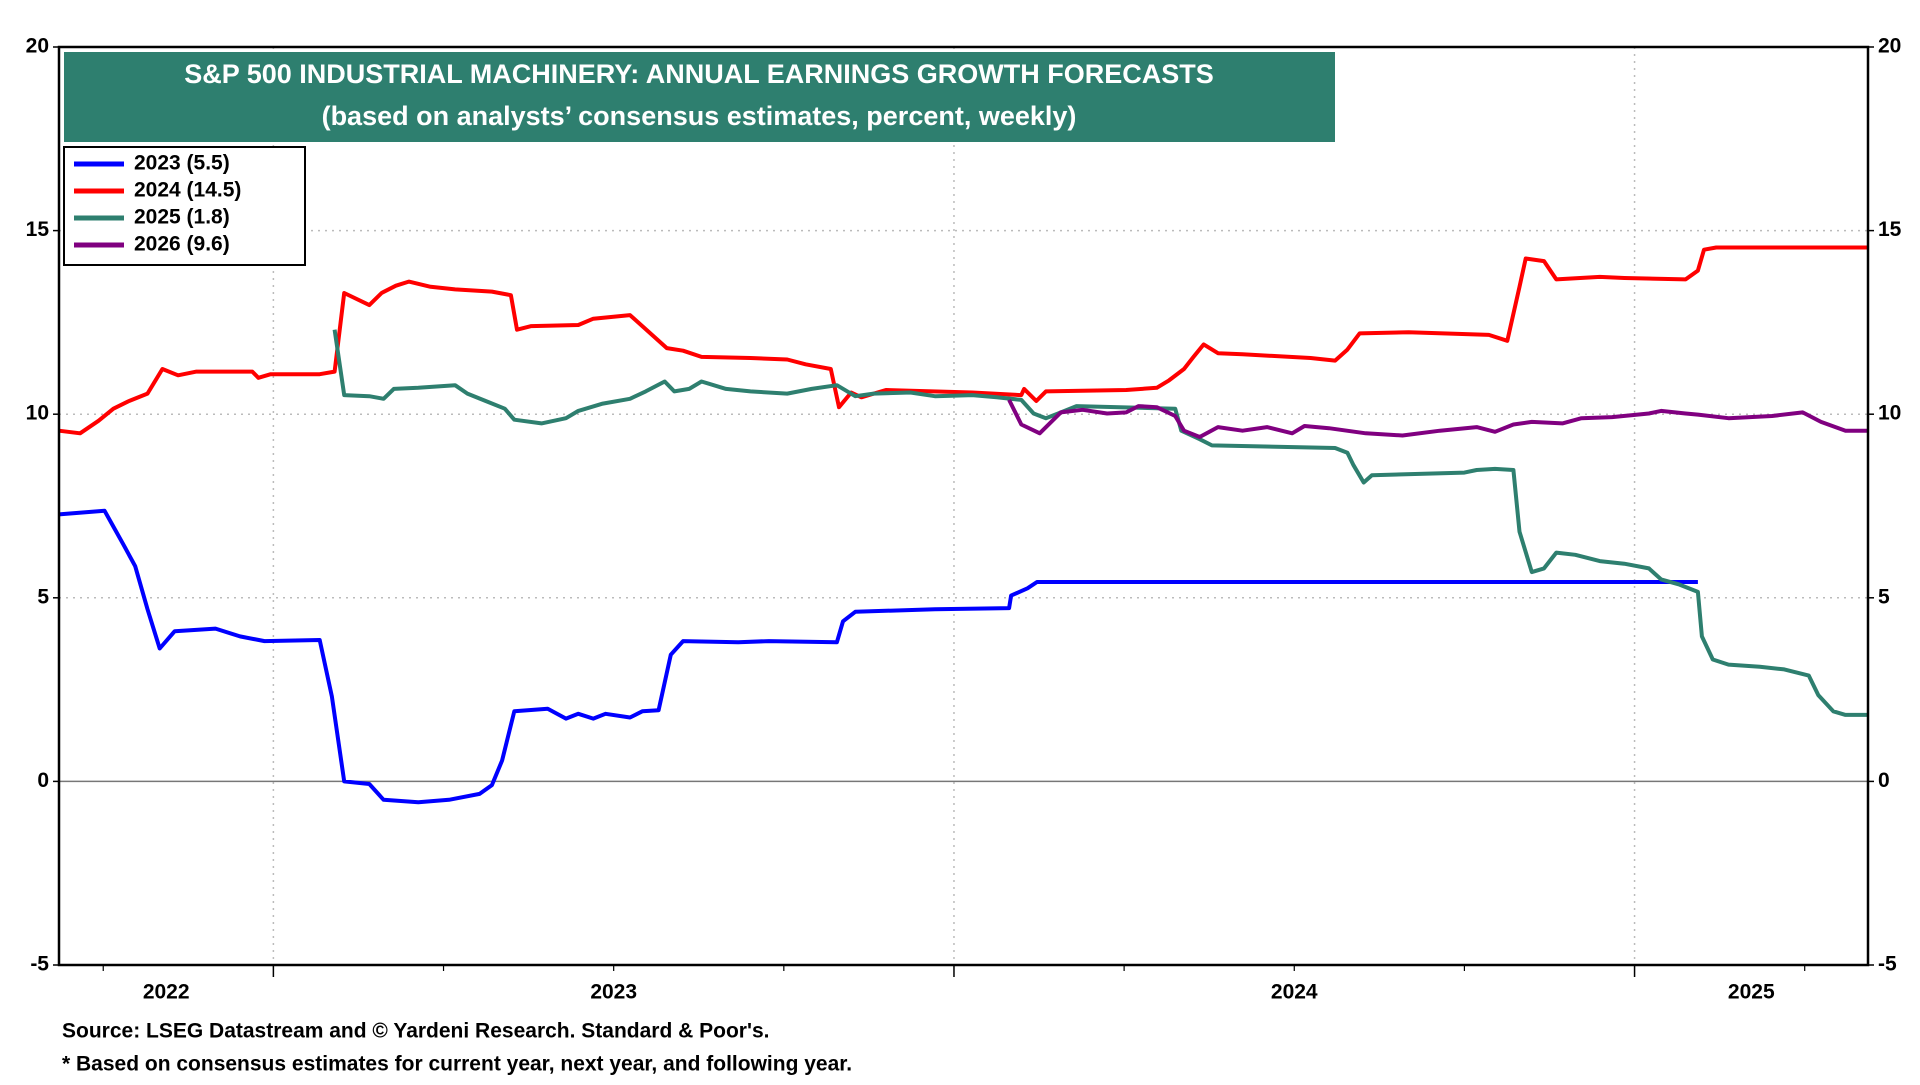 Image resolution: width=1920 pixels, height=1085 pixels. What do you see at coordinates (1890, 229) in the screenshot?
I see `y2-tick-label: 15` at bounding box center [1890, 229].